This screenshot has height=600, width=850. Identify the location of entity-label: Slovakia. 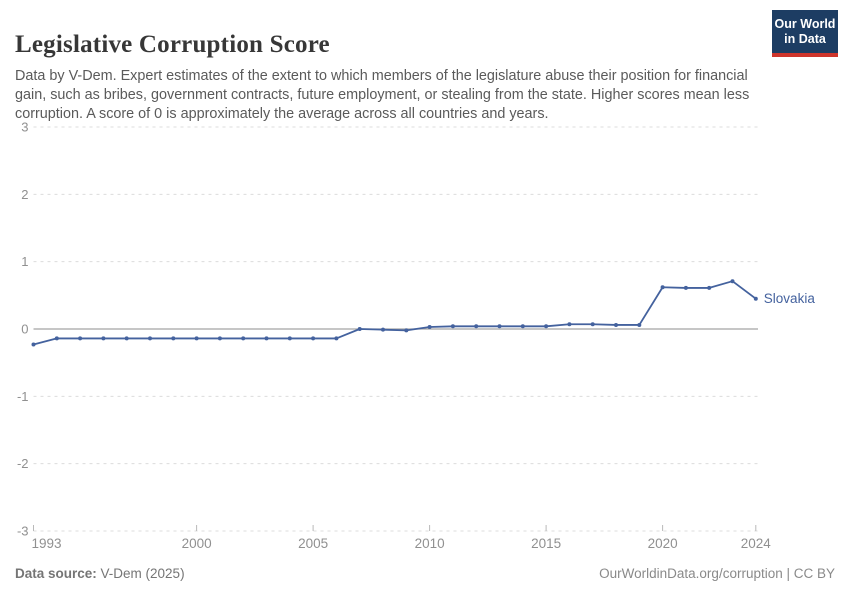
(790, 298).